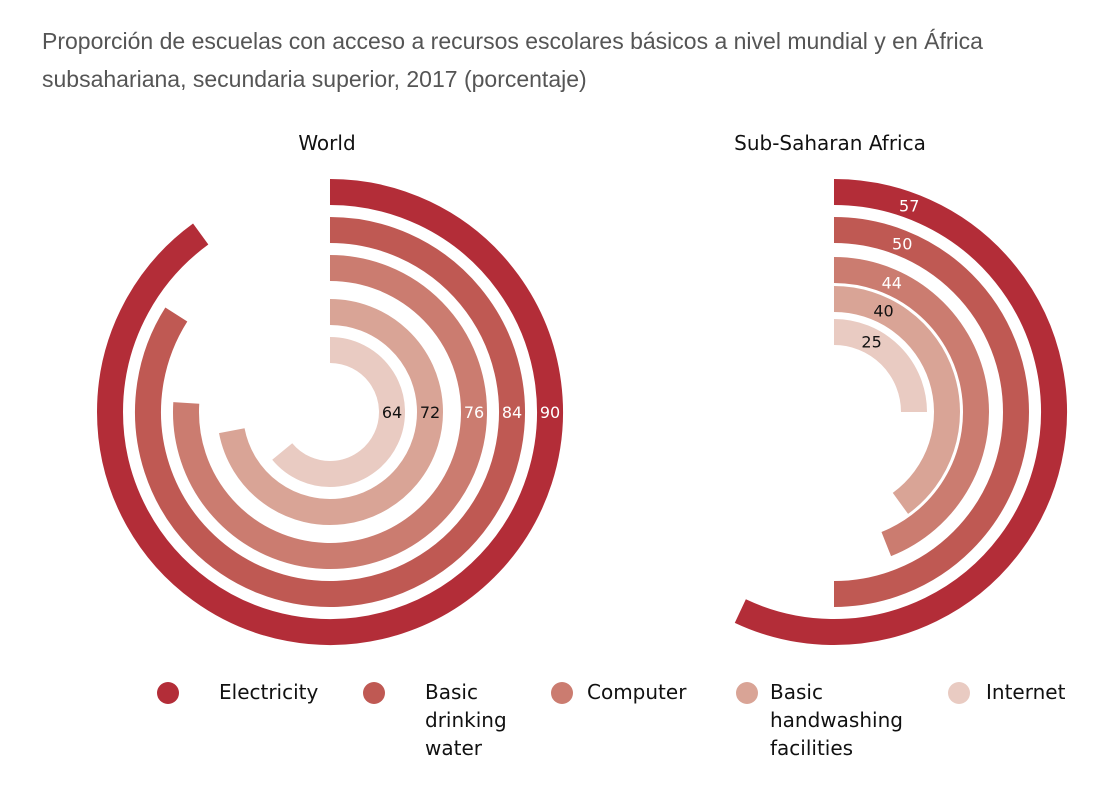 Image resolution: width=1098 pixels, height=802 pixels. I want to click on legend-swatch-handwashing, so click(747, 693).